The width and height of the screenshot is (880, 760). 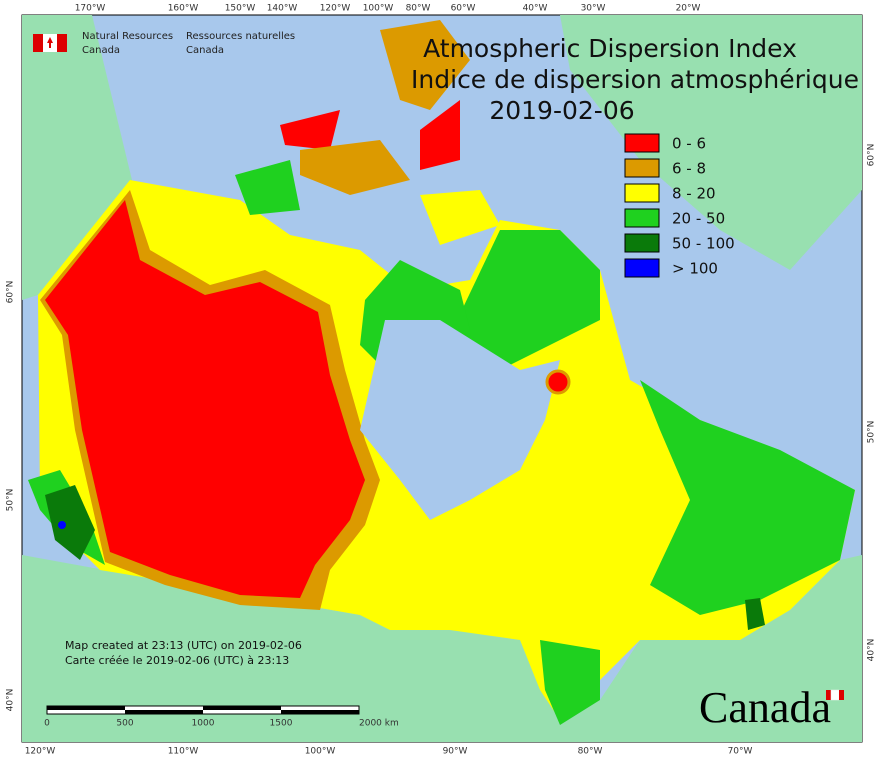 What do you see at coordinates (460, 217) in the screenshot?
I see `region-yellow-island` at bounding box center [460, 217].